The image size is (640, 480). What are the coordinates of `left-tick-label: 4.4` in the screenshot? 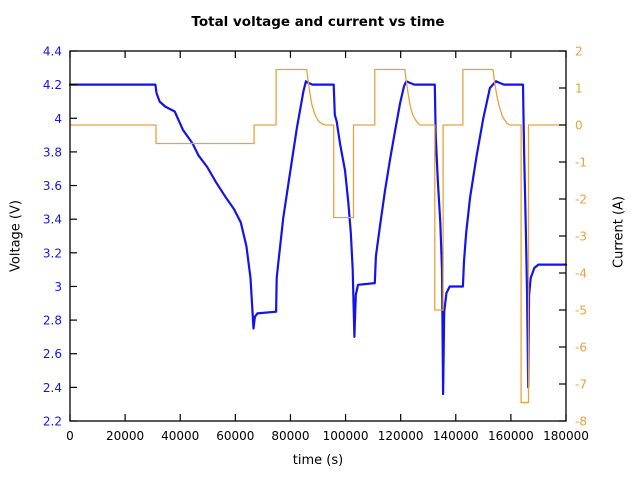 It's located at (52, 52).